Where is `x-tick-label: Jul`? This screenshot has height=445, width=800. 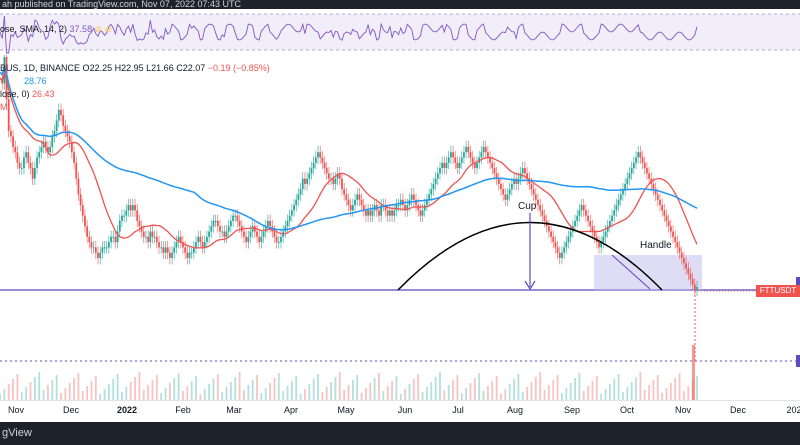 x-tick-label: Jul is located at coordinates (458, 410).